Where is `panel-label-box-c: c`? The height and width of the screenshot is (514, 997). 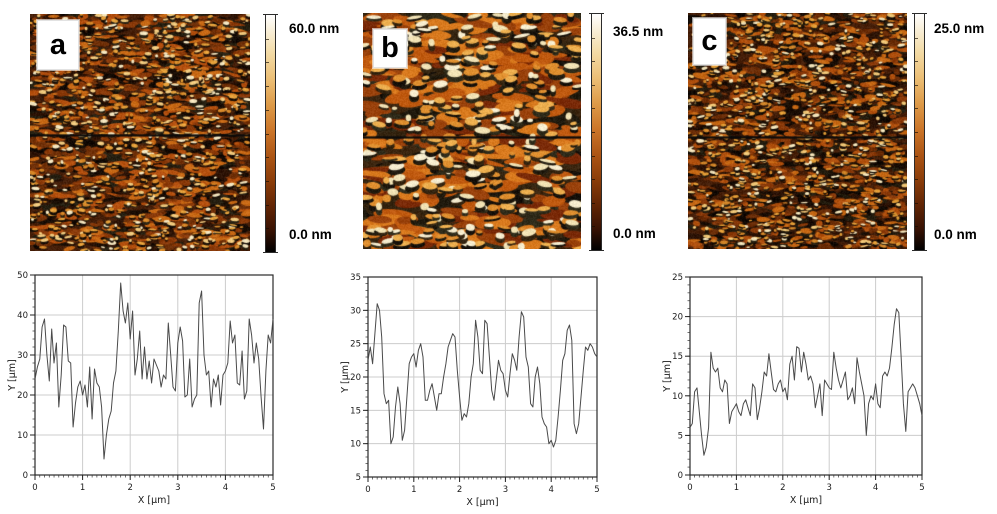
panel-label-box-c: c is located at coordinates (709, 41).